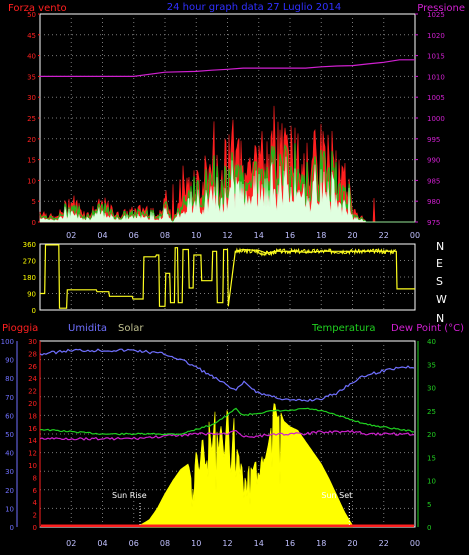  I want to click on direction-cardinal-label: E, so click(439, 263).